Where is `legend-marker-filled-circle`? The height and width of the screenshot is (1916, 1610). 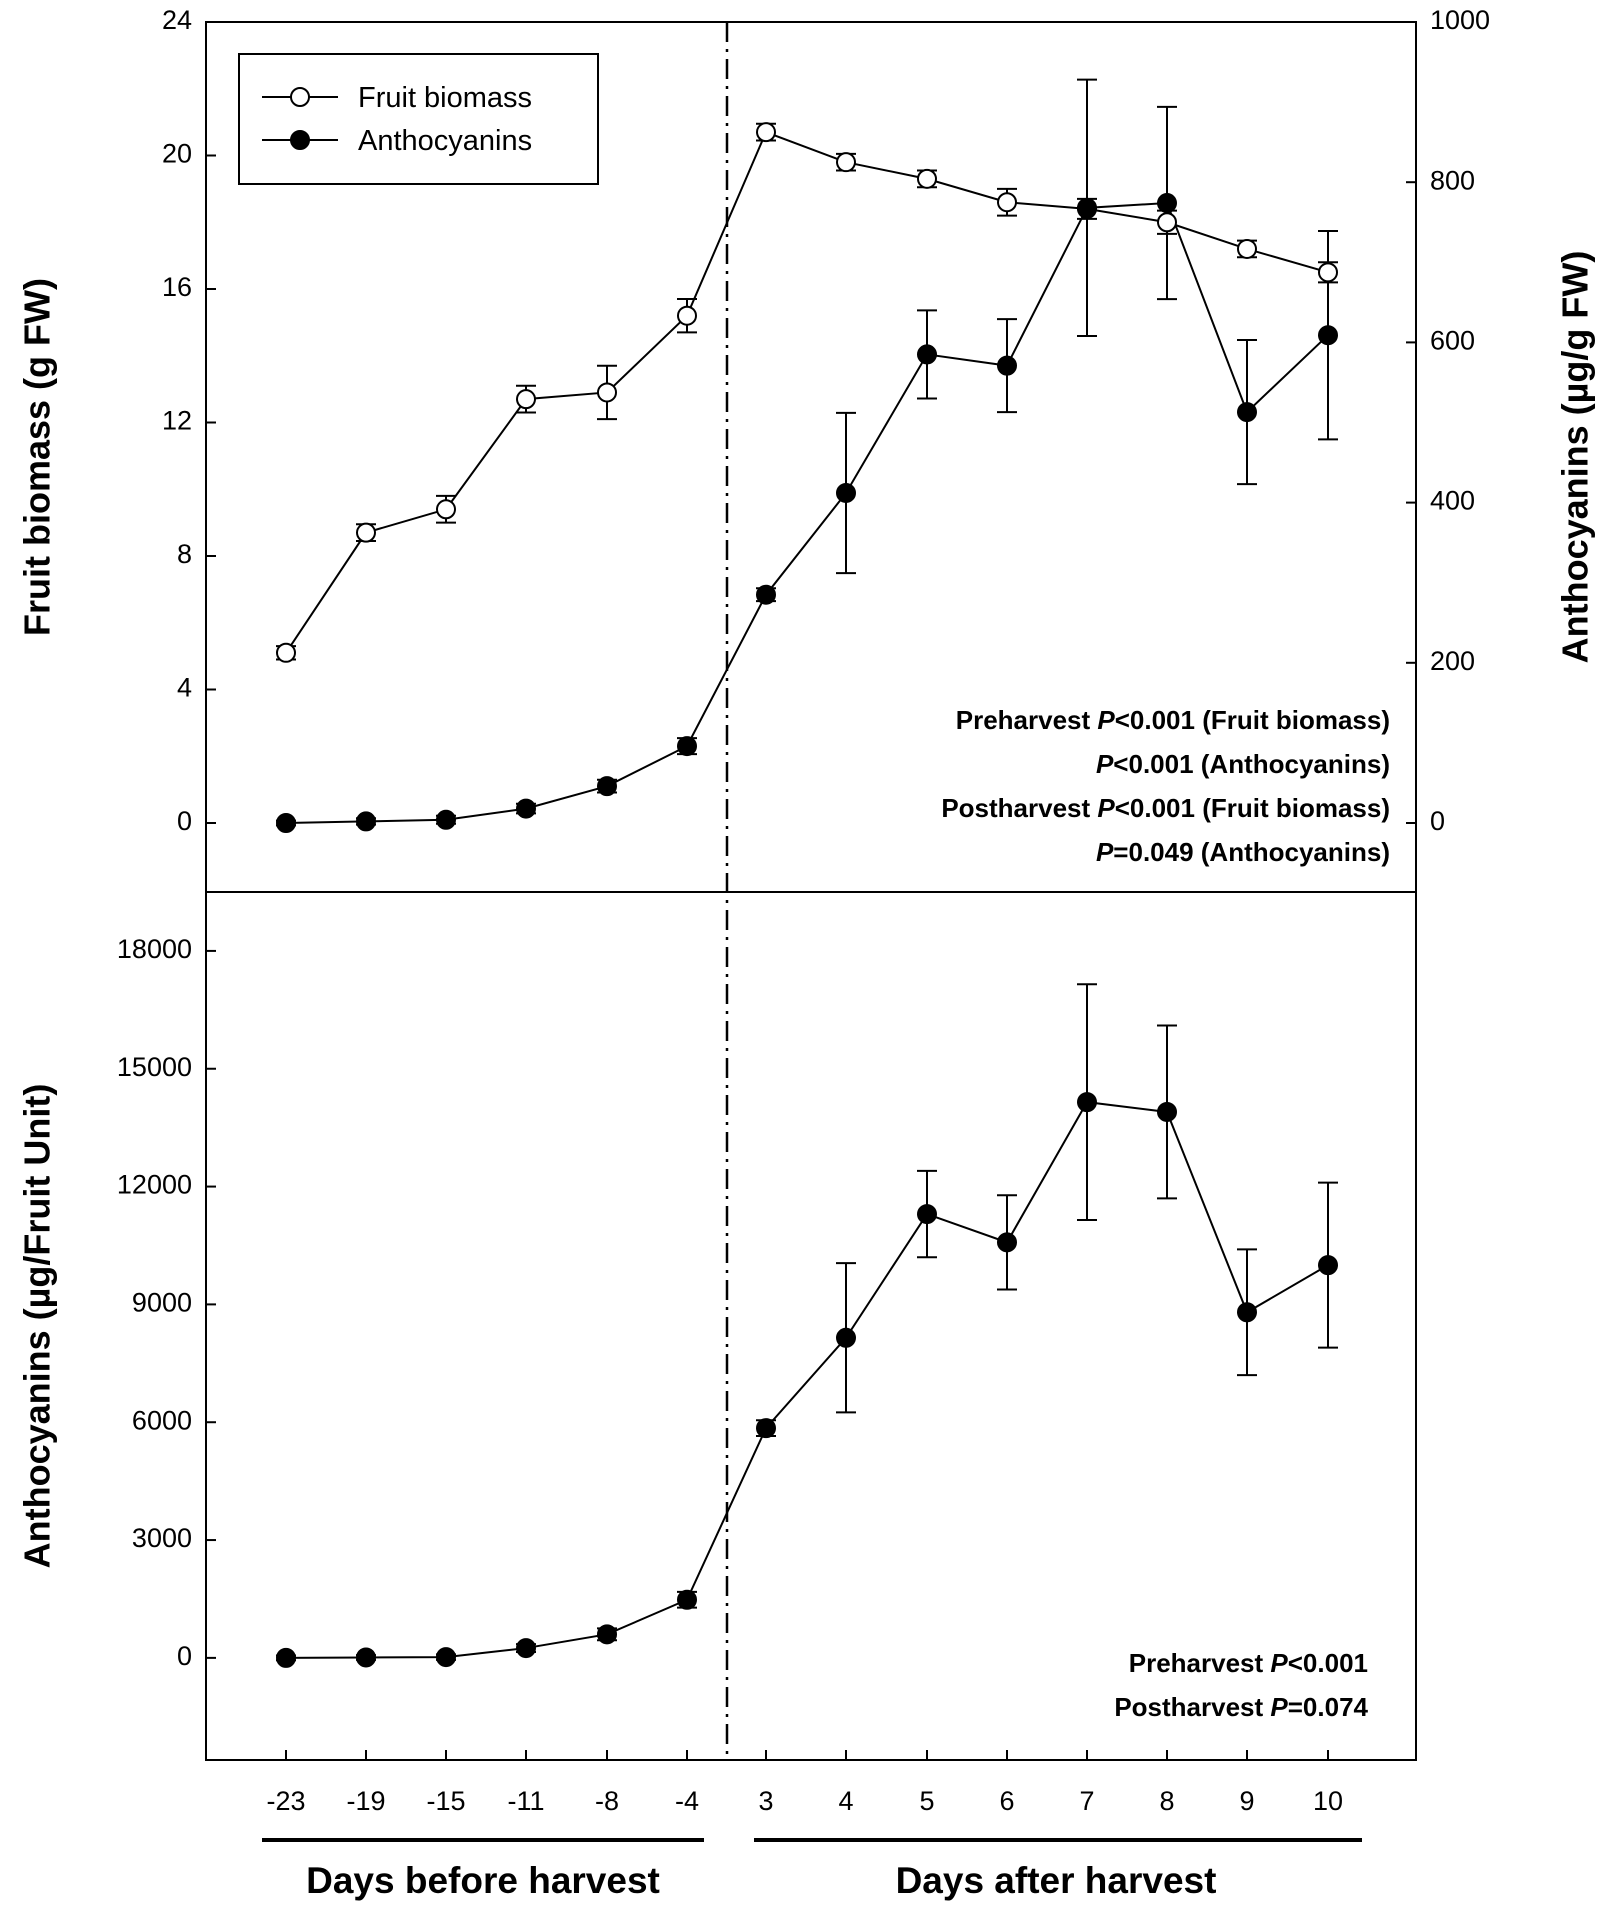 legend-marker-filled-circle is located at coordinates (300, 140).